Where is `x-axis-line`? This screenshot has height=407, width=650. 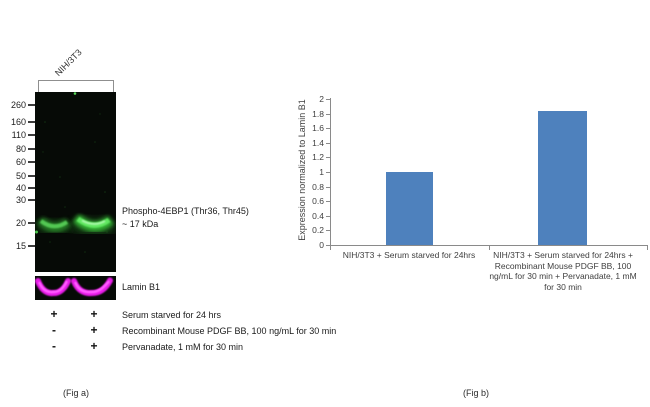
x-axis-line is located at coordinates (489, 245).